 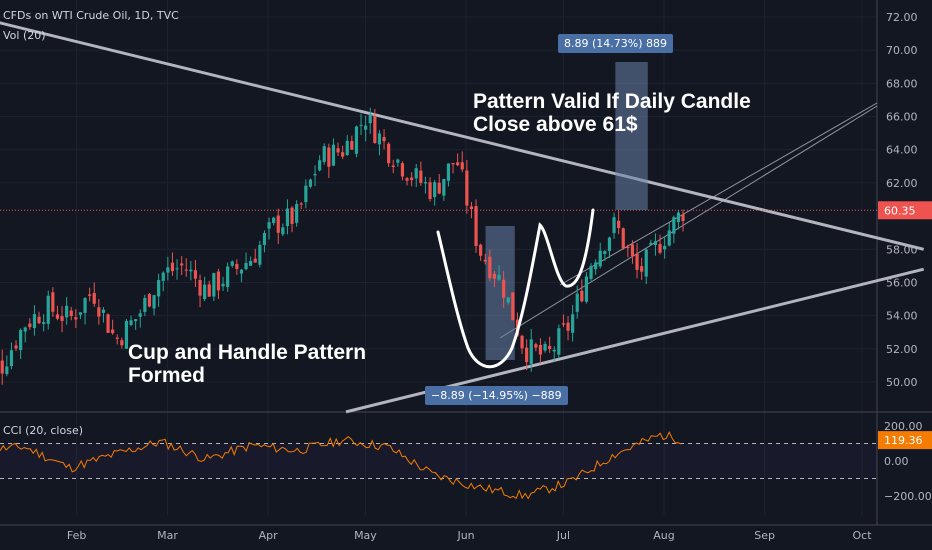 I want to click on time-tick-label: Jun, so click(x=465, y=535).